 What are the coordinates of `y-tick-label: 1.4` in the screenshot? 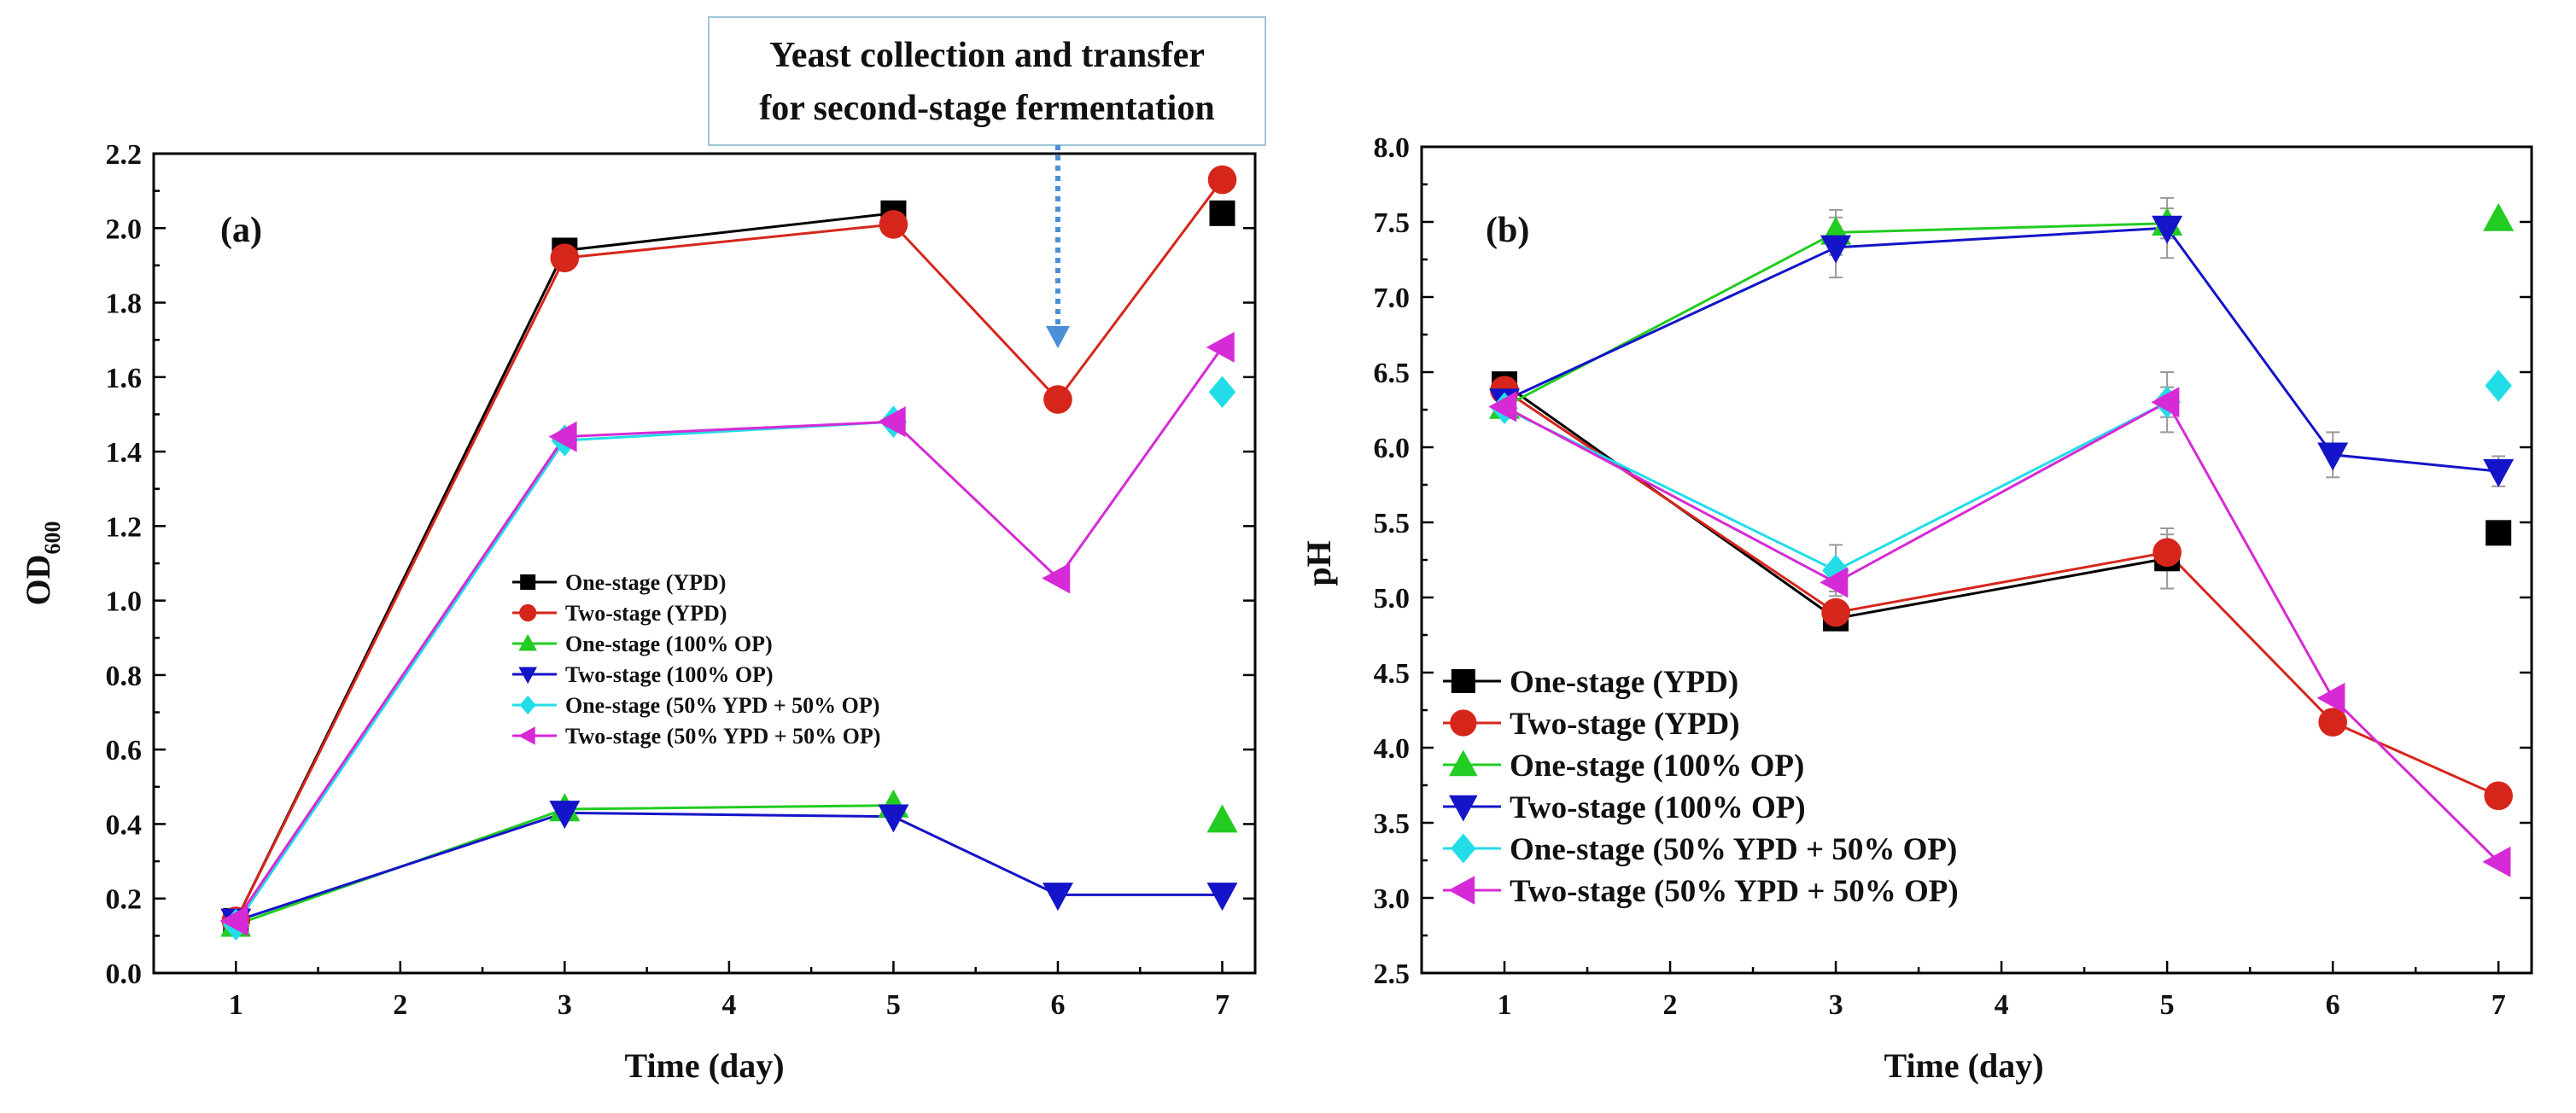 It's located at (124, 453).